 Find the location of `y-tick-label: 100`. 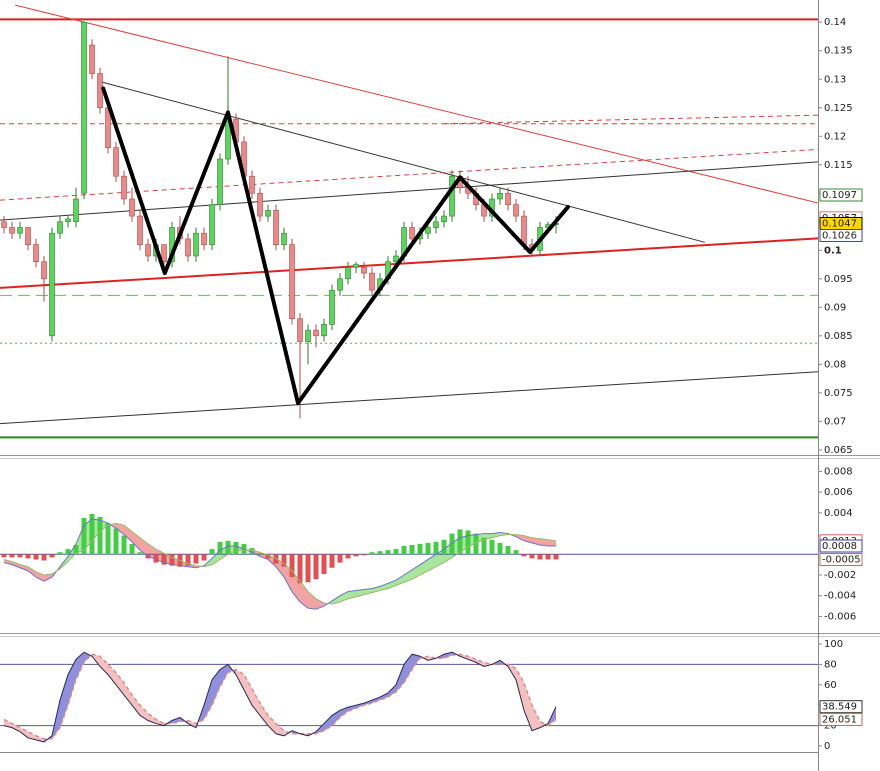

y-tick-label: 100 is located at coordinates (833, 644).